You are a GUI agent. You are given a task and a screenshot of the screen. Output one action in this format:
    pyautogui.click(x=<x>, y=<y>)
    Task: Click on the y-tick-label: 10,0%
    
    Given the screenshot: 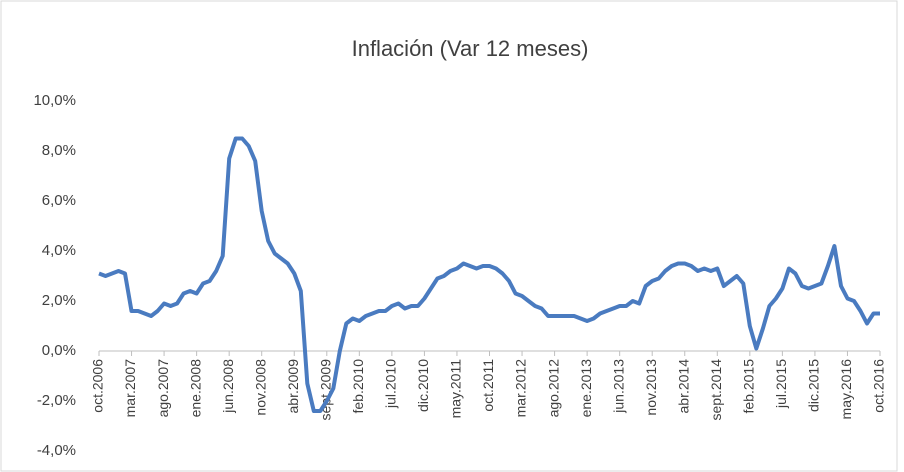 What is the action you would take?
    pyautogui.click(x=54, y=100)
    